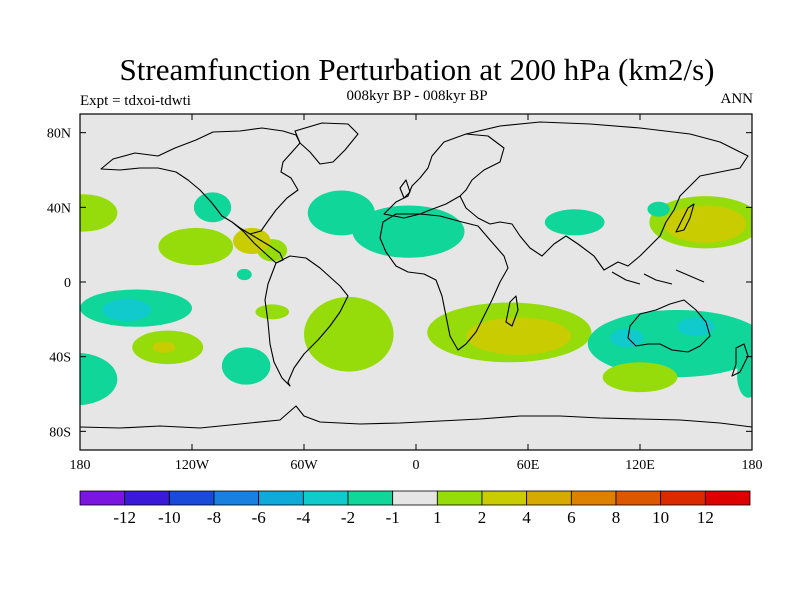 Image resolution: width=800 pixels, height=600 pixels. What do you see at coordinates (571, 517) in the screenshot?
I see `colorbar-label: 6` at bounding box center [571, 517].